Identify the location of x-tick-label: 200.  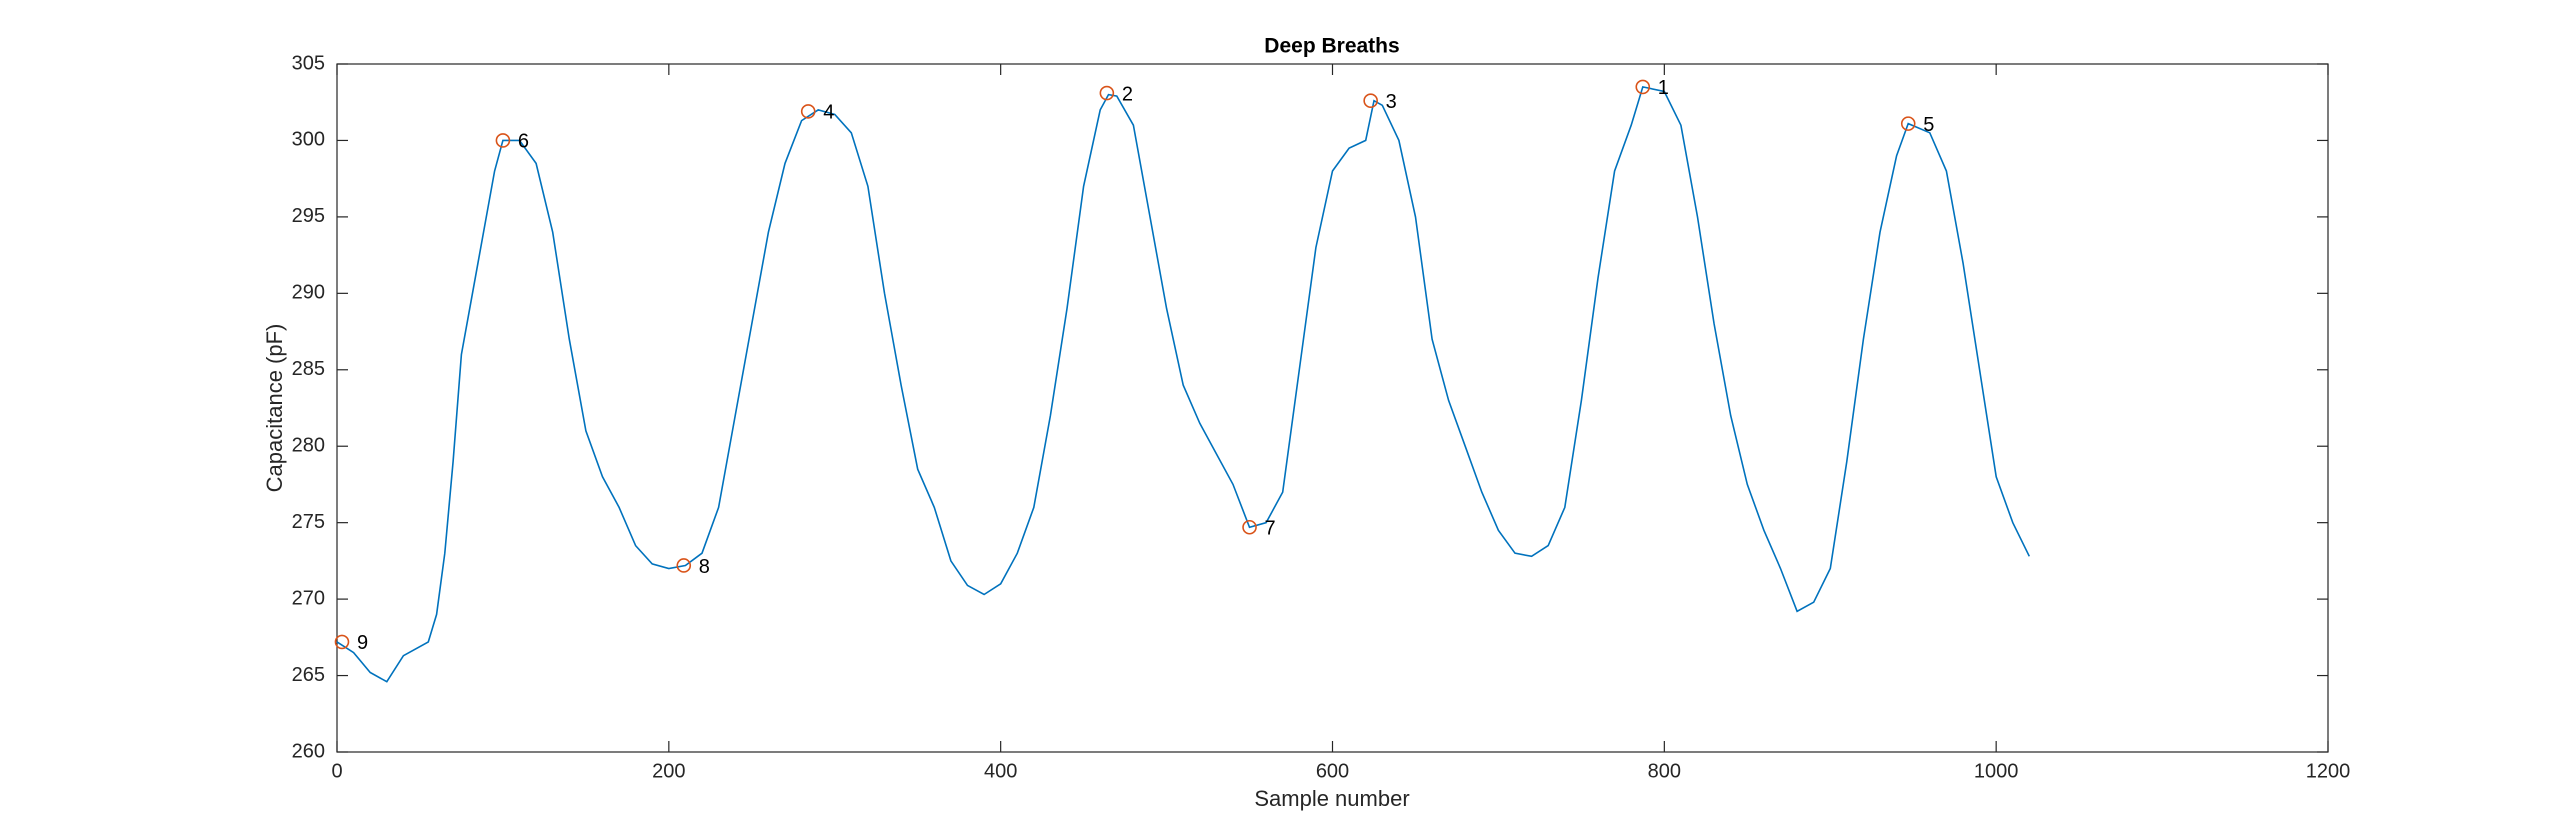
(668, 771).